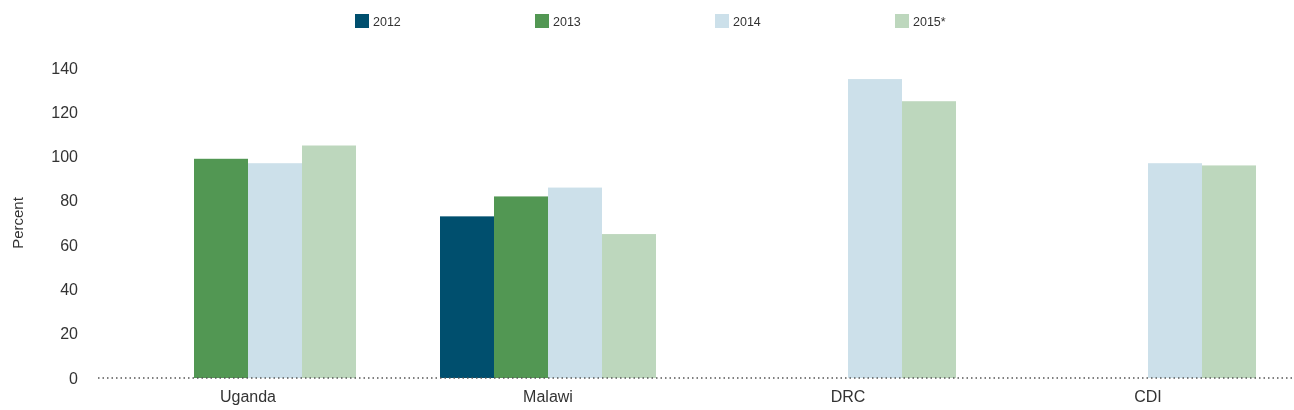 The height and width of the screenshot is (410, 1294). Describe the element at coordinates (17, 222) in the screenshot. I see `y-axis-title: Percent` at that location.